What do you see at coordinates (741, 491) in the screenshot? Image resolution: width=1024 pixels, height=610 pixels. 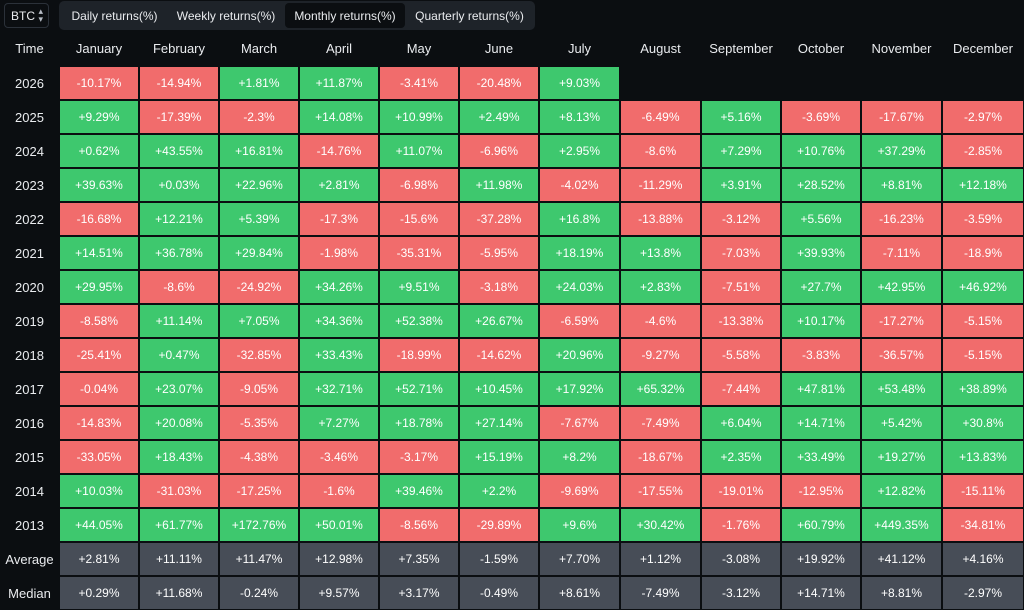 I see `return-cell: -19.01%` at bounding box center [741, 491].